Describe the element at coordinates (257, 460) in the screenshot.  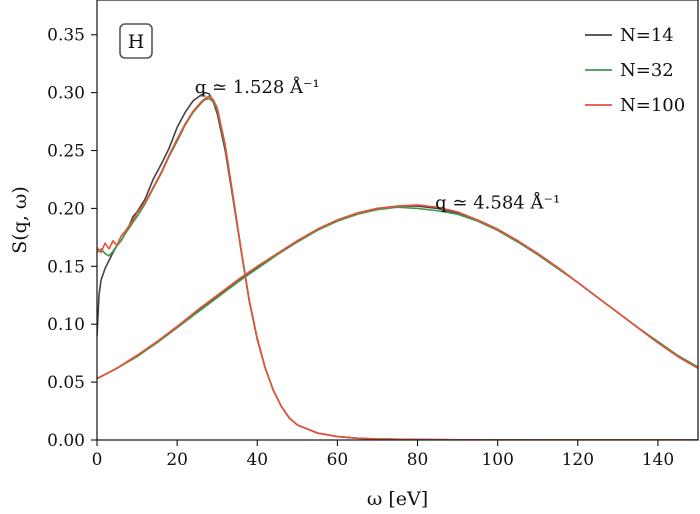
I see `x-tick-label: 40` at that location.